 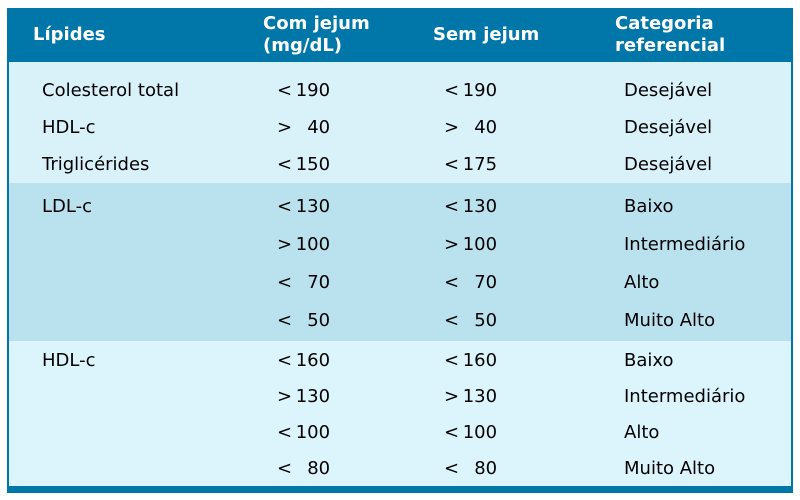 What do you see at coordinates (471, 282) in the screenshot?
I see `sem-jejum-cell: <70` at bounding box center [471, 282].